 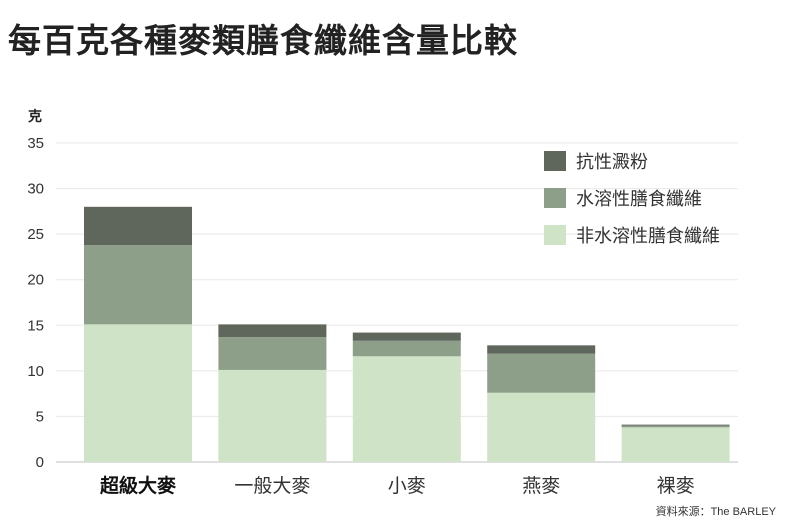 What do you see at coordinates (35, 325) in the screenshot?
I see `y-tick-label: 15` at bounding box center [35, 325].